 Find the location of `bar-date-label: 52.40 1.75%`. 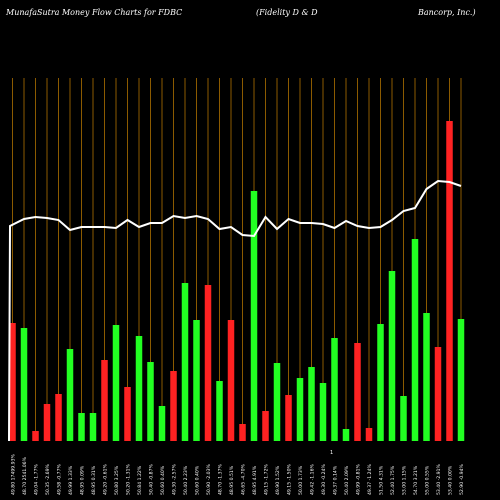

bar-date-label: 52.40 1.75% is located at coordinates (393, 480).